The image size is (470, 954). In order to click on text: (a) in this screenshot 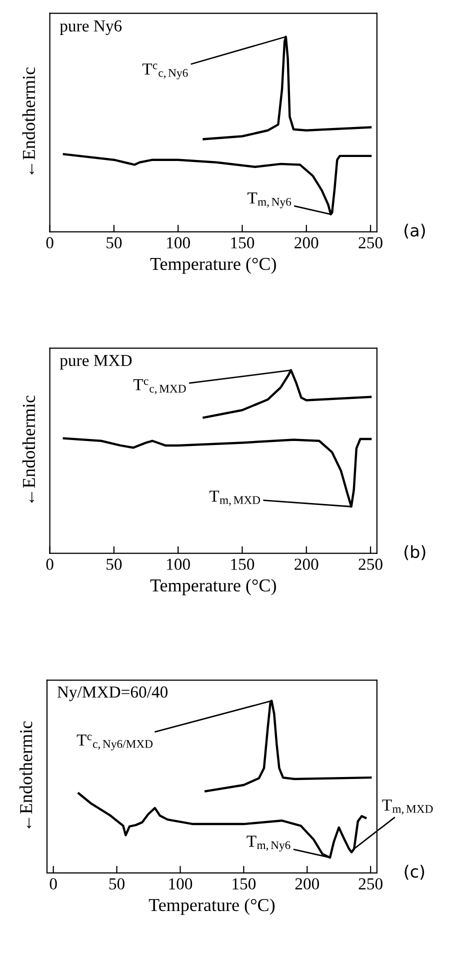, I will do `click(414, 231)`.